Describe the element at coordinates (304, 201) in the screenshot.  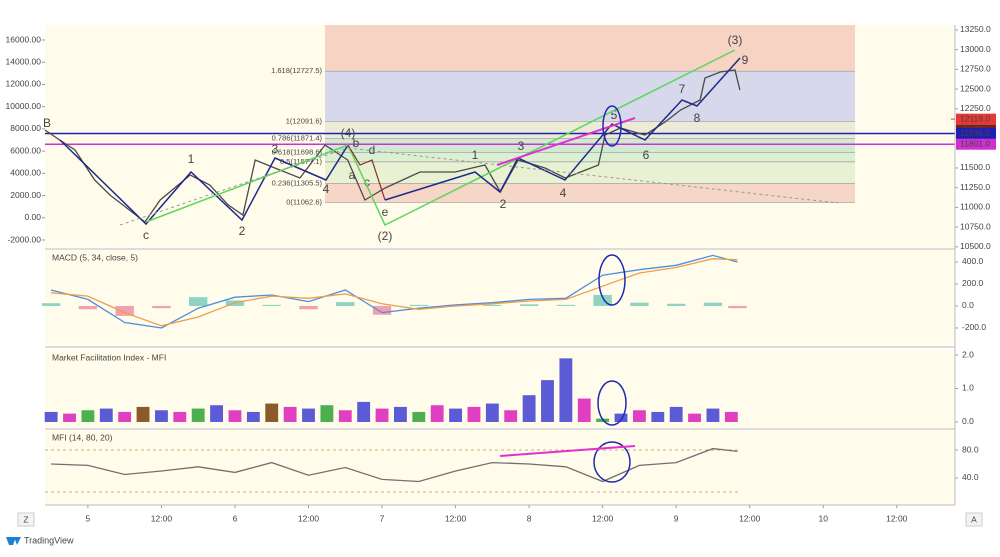
I see `fib-label: 0(11062.6)` at that location.